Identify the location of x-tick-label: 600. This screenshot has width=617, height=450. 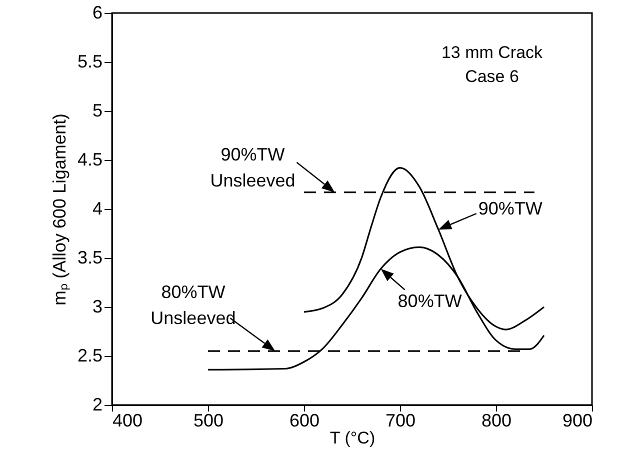
(304, 420).